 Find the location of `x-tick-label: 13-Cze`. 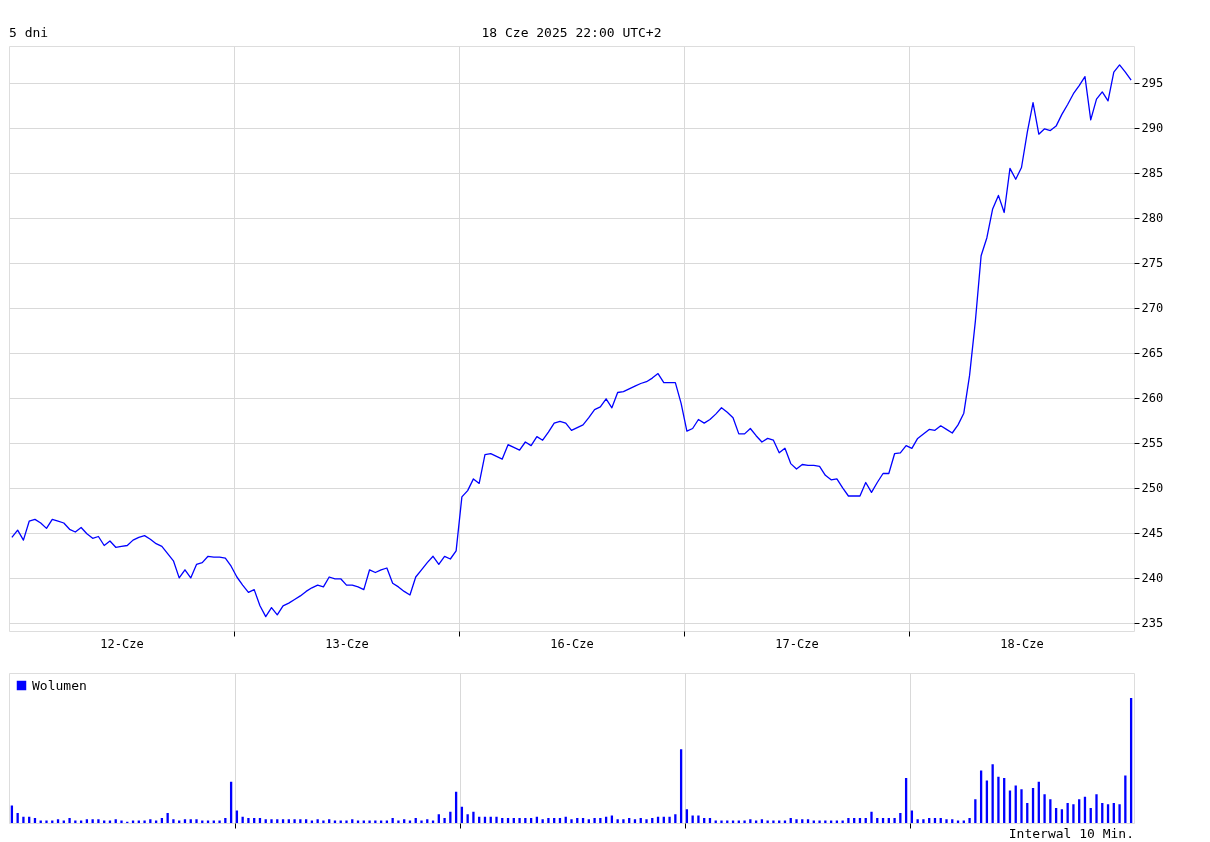

x-tick-label: 13-Cze is located at coordinates (347, 643).